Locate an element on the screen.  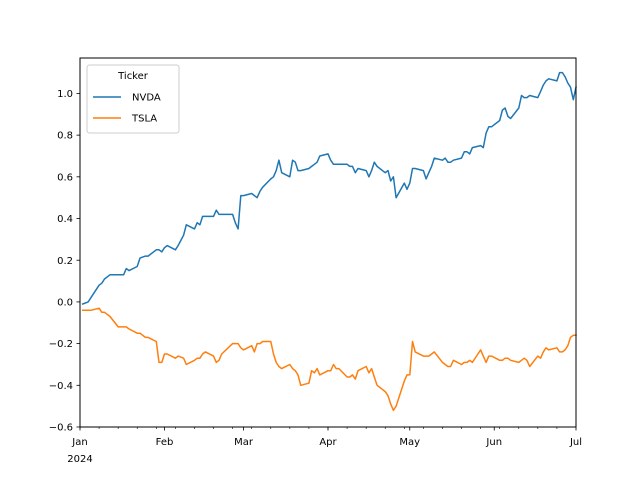
y-axis: −0.6 −0.4 −0.2 0.0 0.2 0.4 0.6 0.8 1.0 is located at coordinates (64, 261).